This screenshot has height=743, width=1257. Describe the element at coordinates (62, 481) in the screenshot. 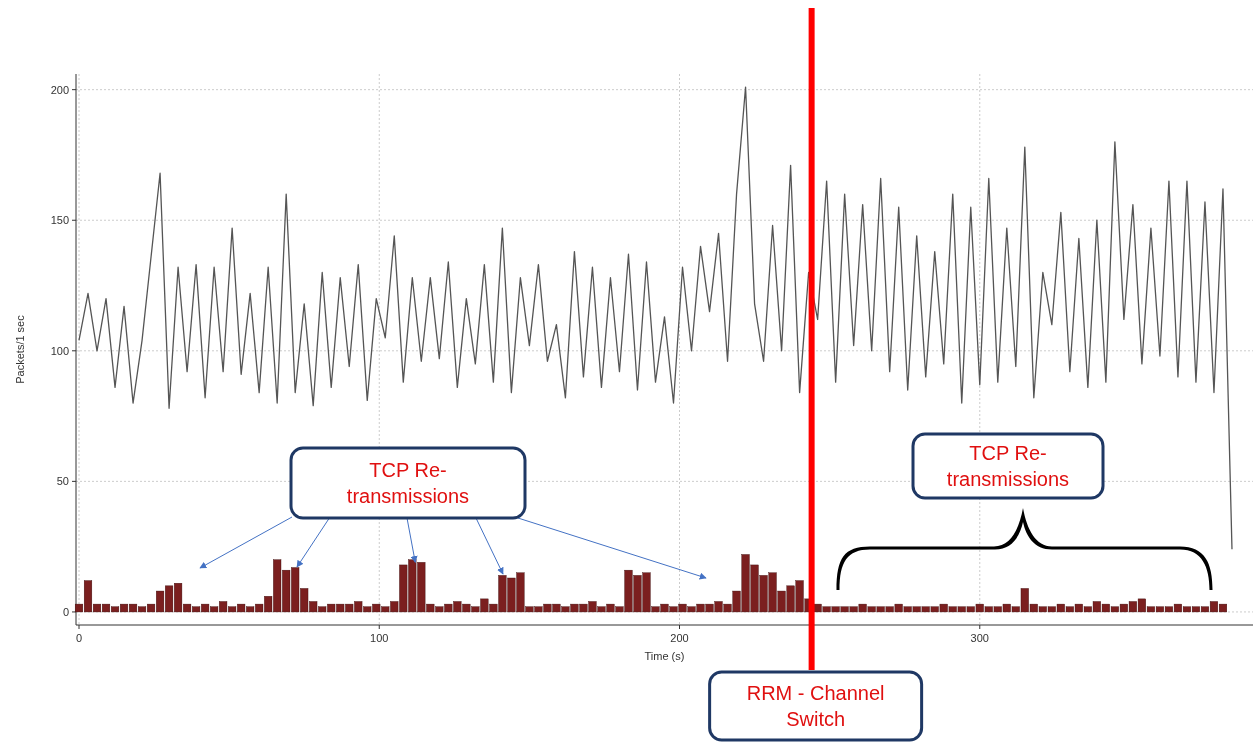

I see `y-tick-label: 50` at that location.